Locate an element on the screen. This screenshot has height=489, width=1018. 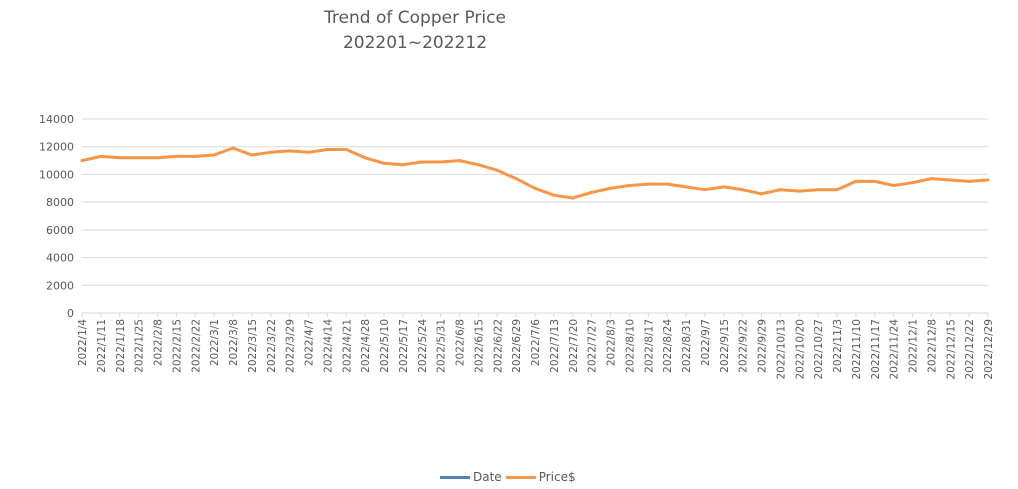
chart-subtitle: 202201~202212 is located at coordinates (415, 43).